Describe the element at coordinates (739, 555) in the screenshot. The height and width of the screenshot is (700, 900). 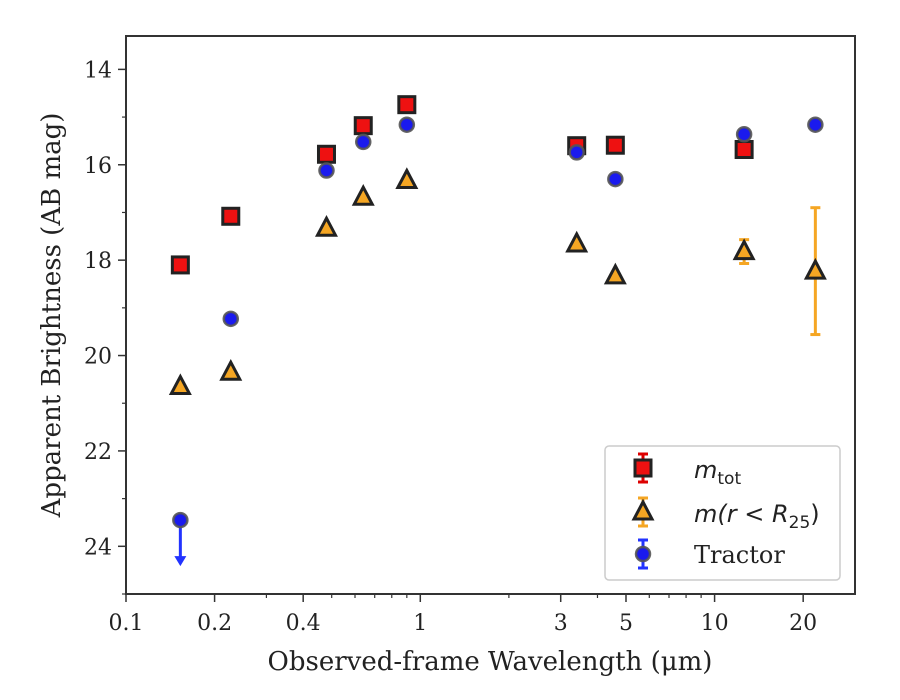
I see `legend-label-tractor: Tractor` at that location.